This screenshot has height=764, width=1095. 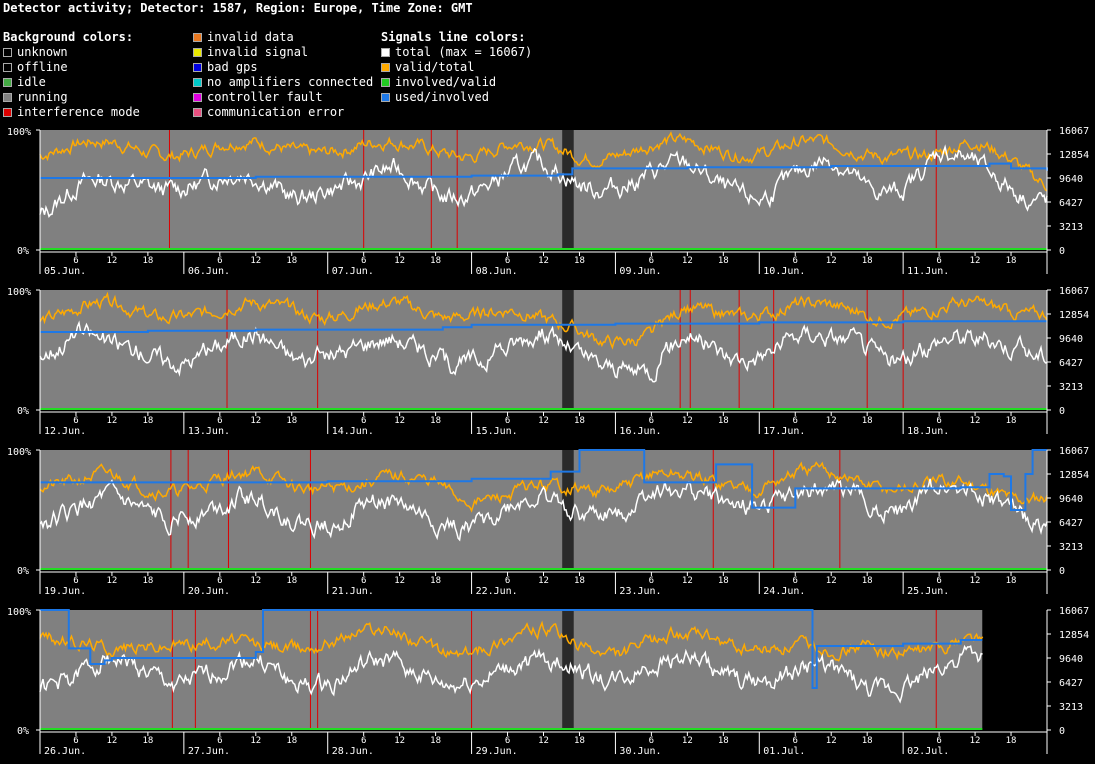 I want to click on day-label: 02.Jul., so click(x=928, y=751).